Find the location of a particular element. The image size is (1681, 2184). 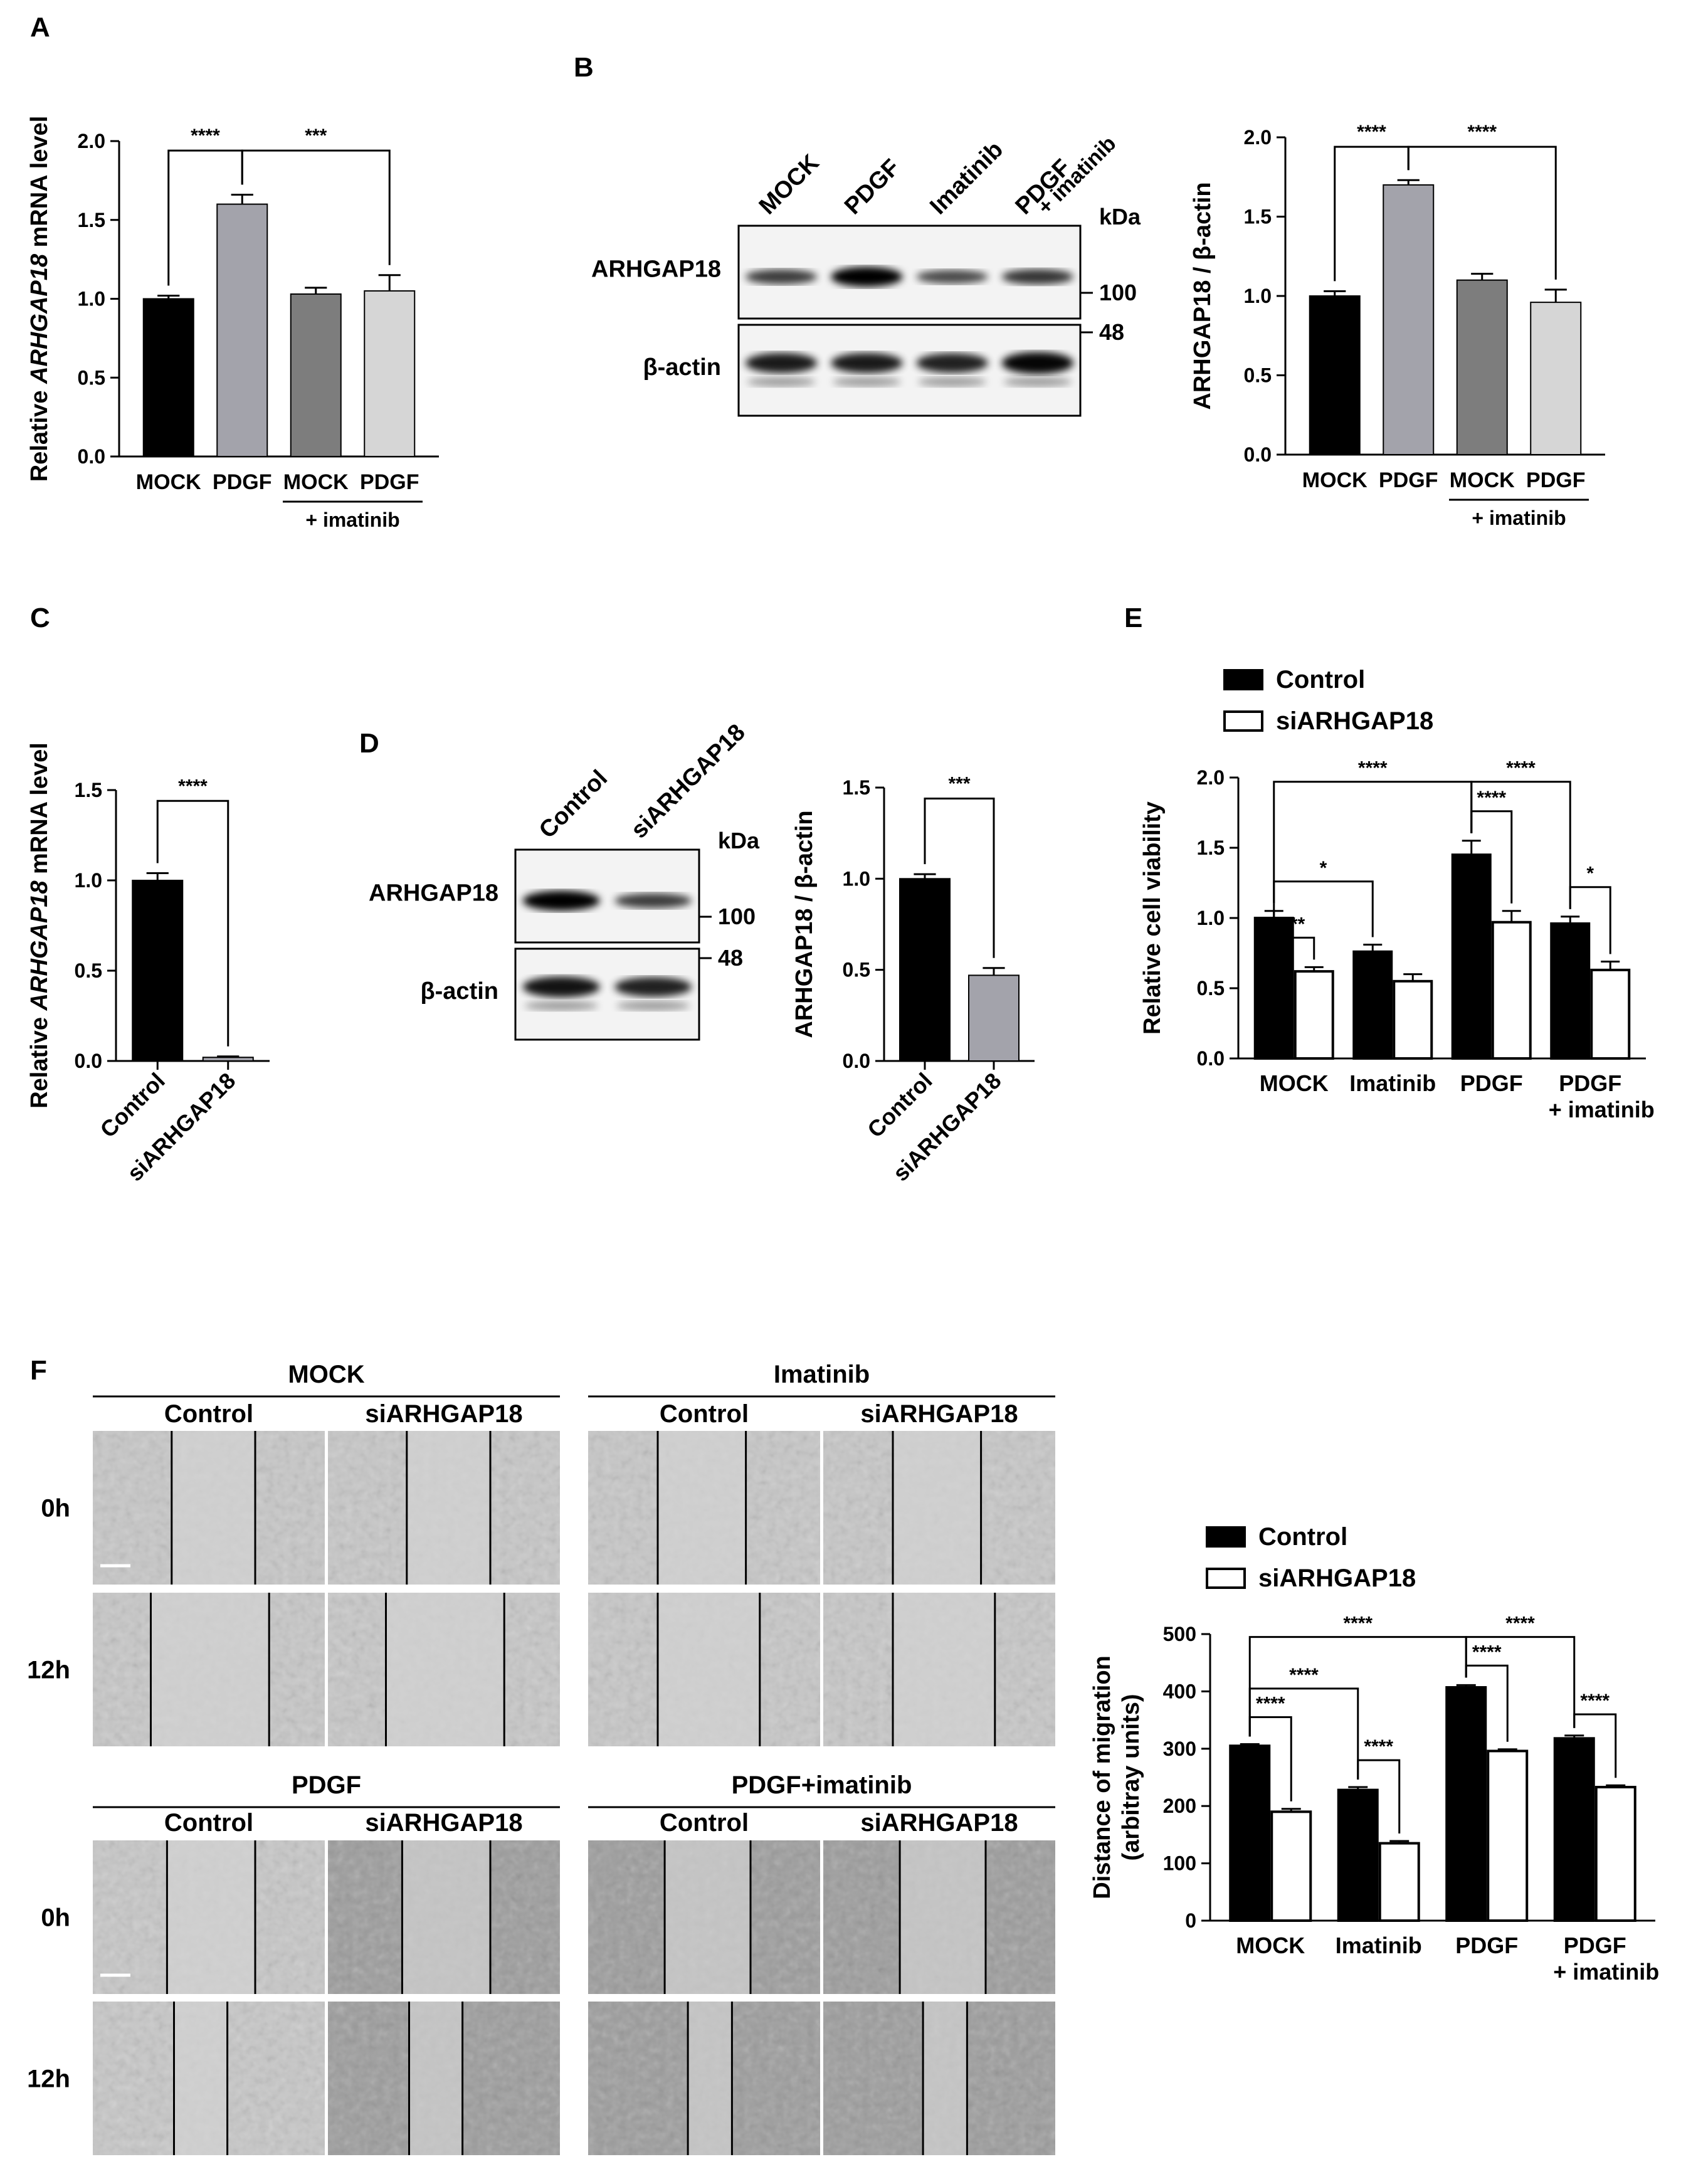

lane-label: PDGF is located at coordinates (872, 187).